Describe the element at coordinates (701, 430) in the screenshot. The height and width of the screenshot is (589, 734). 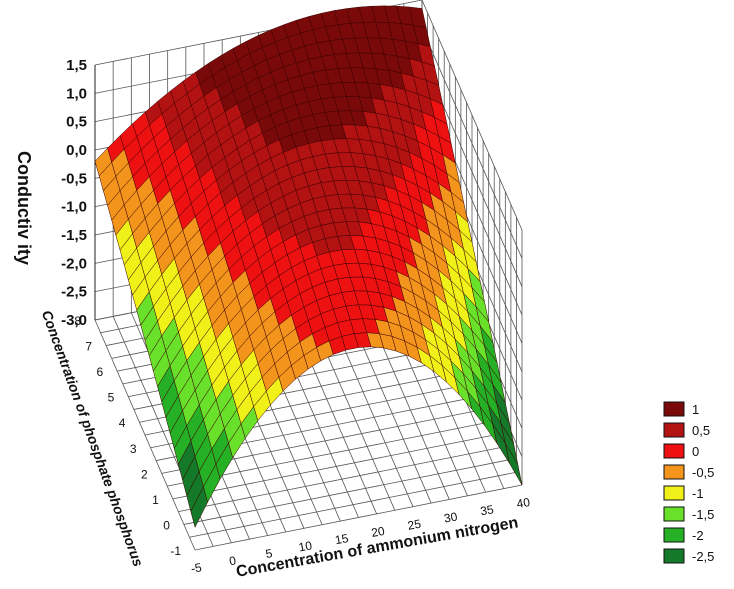
I see `legend-label: 0,5` at that location.